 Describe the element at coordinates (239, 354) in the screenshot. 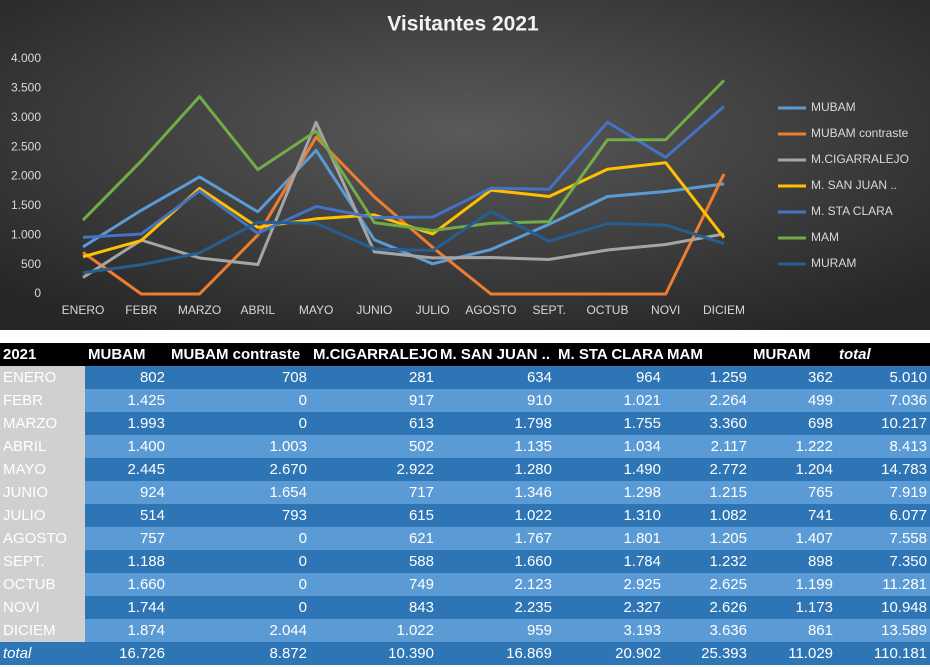

I see `table-cell: MUBAM contraste` at that location.